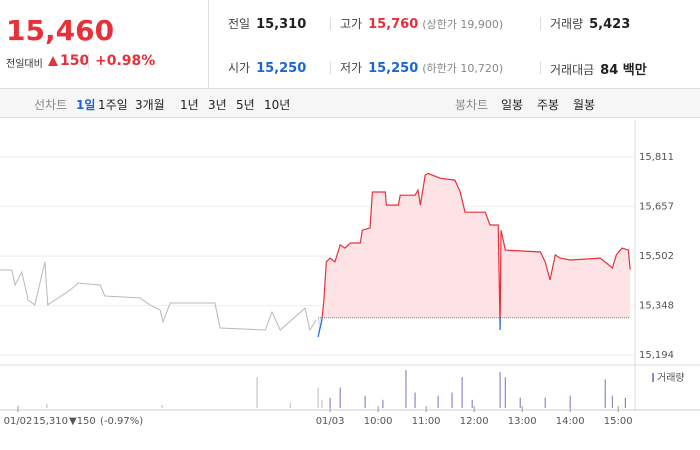  I want to click on tab: 주봉, so click(548, 105).